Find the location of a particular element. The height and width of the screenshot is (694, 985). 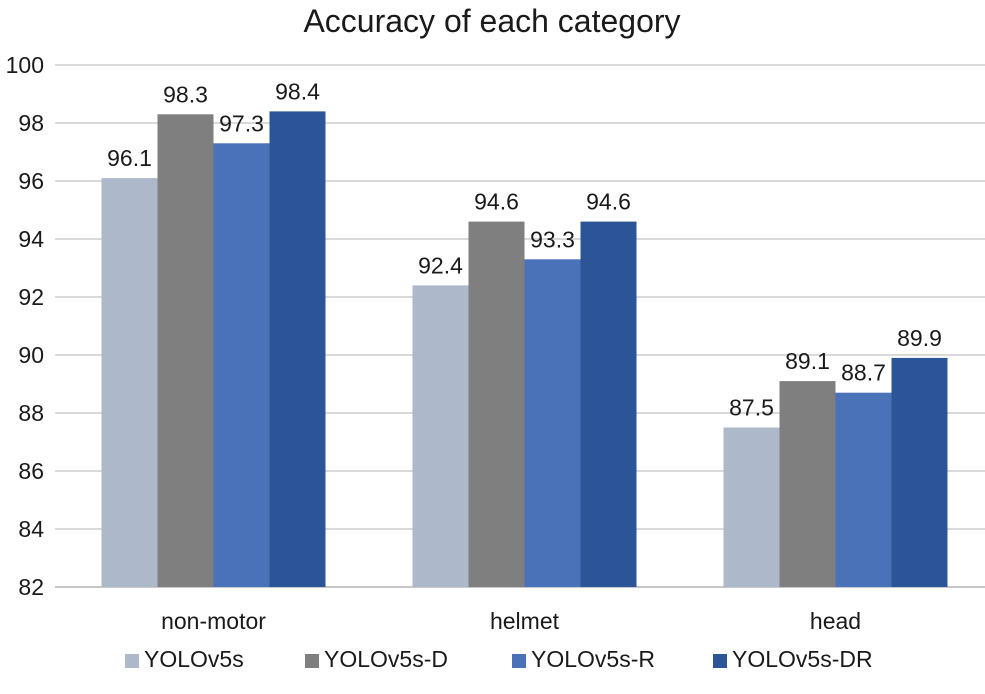

legend-label: YOLOv5s is located at coordinates (194, 659).